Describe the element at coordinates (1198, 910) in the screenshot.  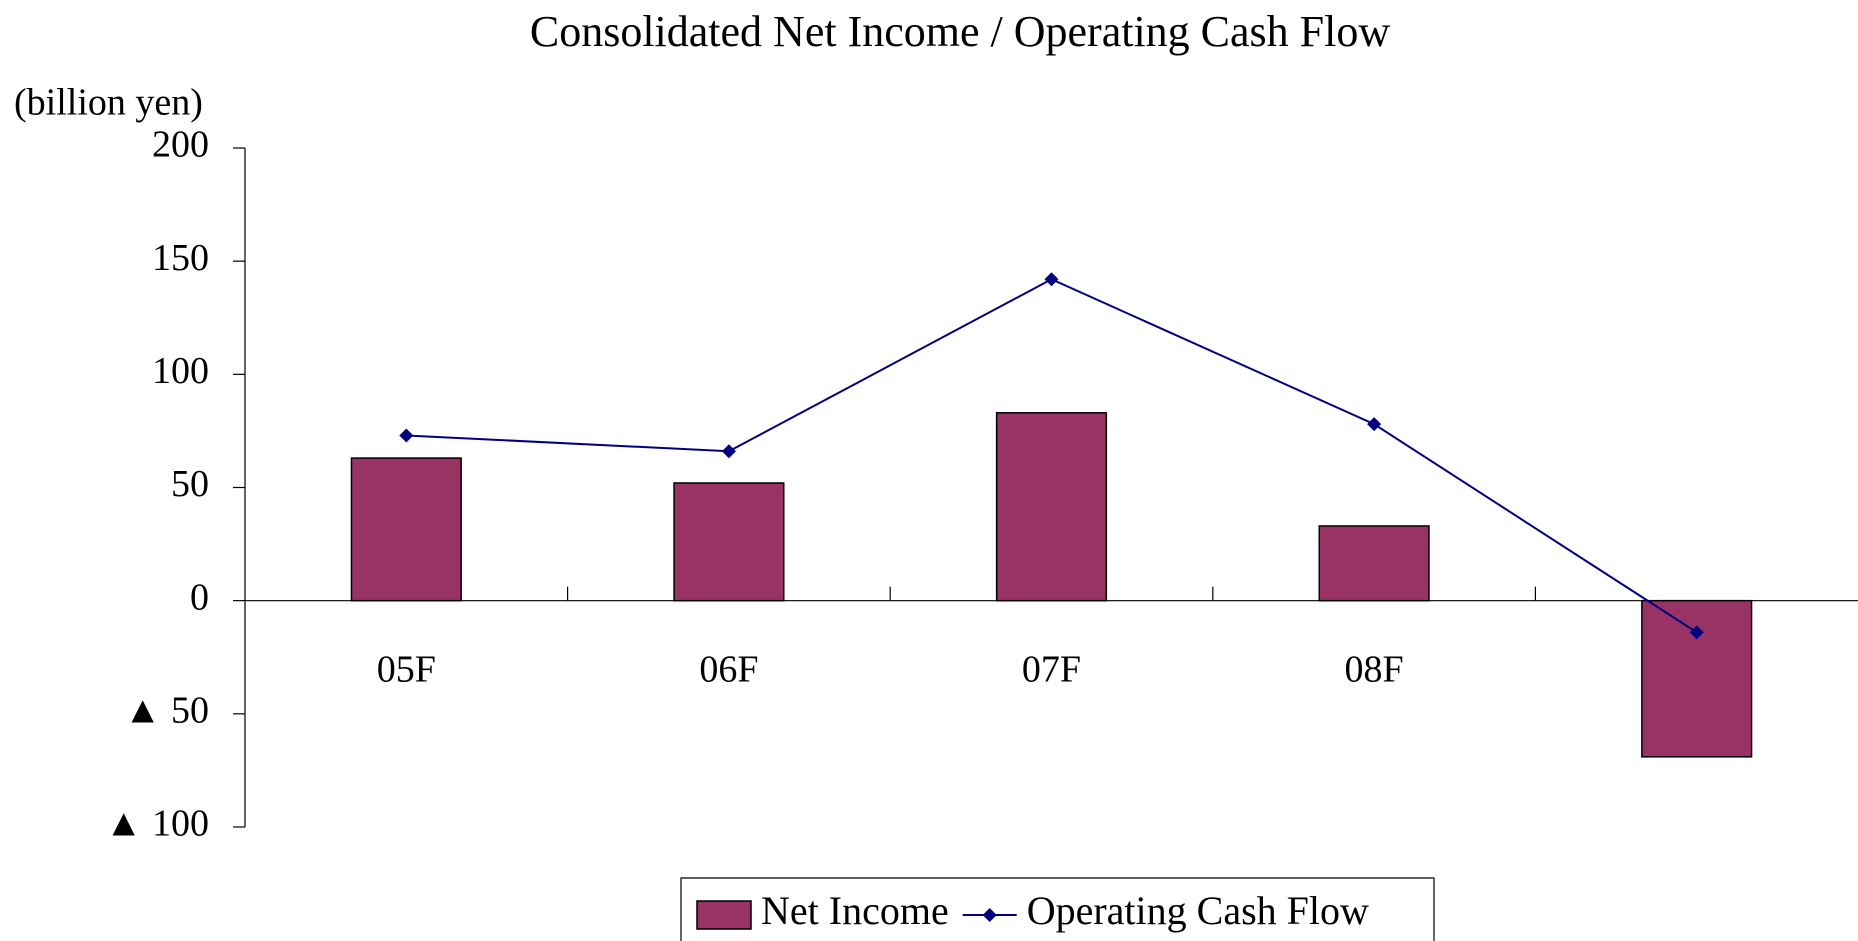
I see `legend-label: Operating Cash Flow` at that location.